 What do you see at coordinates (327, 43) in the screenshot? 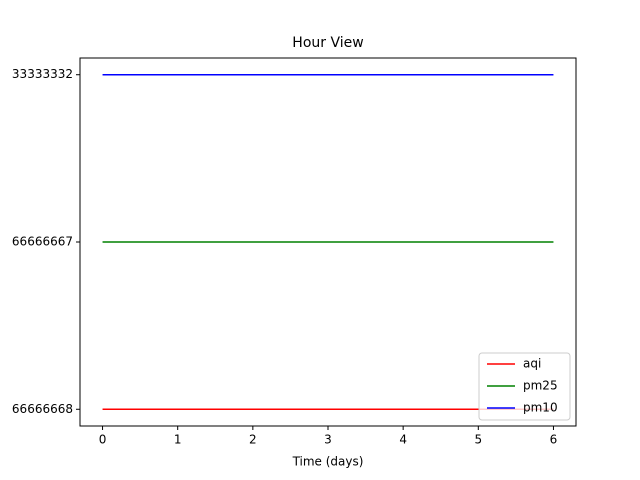
I see `chart-title: Hour View` at bounding box center [327, 43].